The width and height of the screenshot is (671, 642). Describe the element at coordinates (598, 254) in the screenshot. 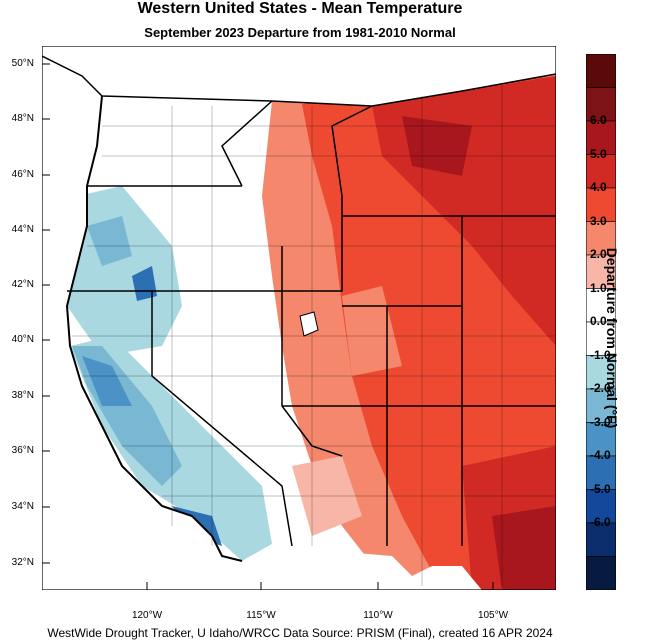

I see `colorbar-tick-label: 2.0` at that location.